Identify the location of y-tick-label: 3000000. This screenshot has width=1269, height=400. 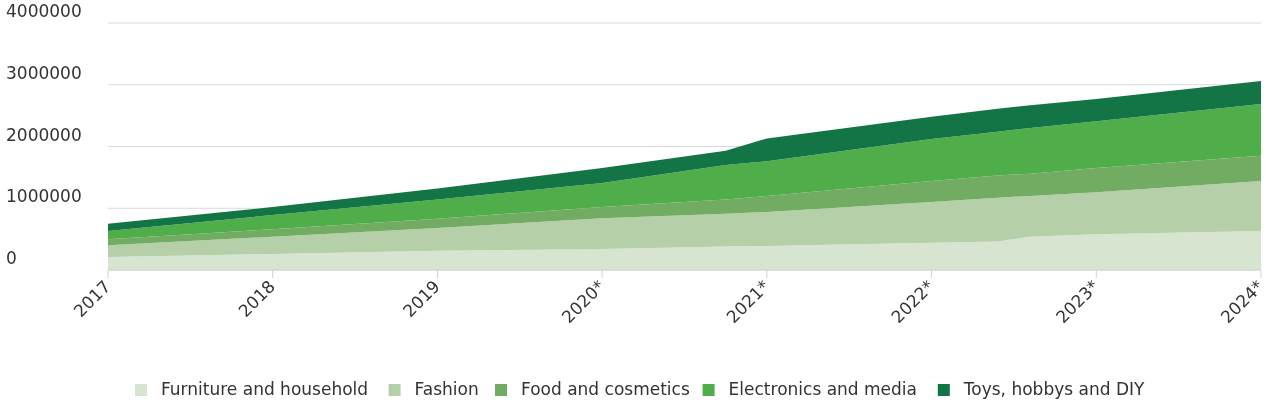
(44, 72).